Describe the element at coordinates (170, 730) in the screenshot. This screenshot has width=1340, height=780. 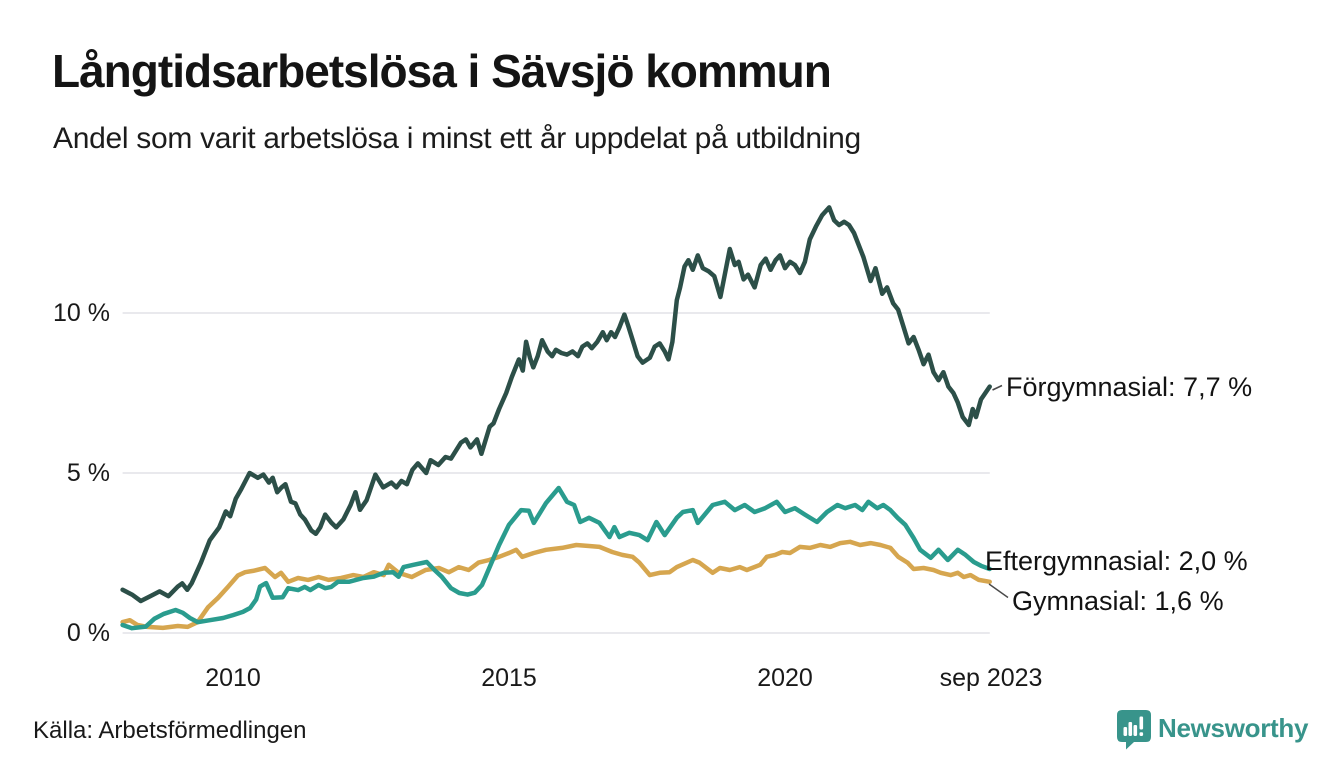
I see `source-note: Källa: Arbetsförmedlingen` at that location.